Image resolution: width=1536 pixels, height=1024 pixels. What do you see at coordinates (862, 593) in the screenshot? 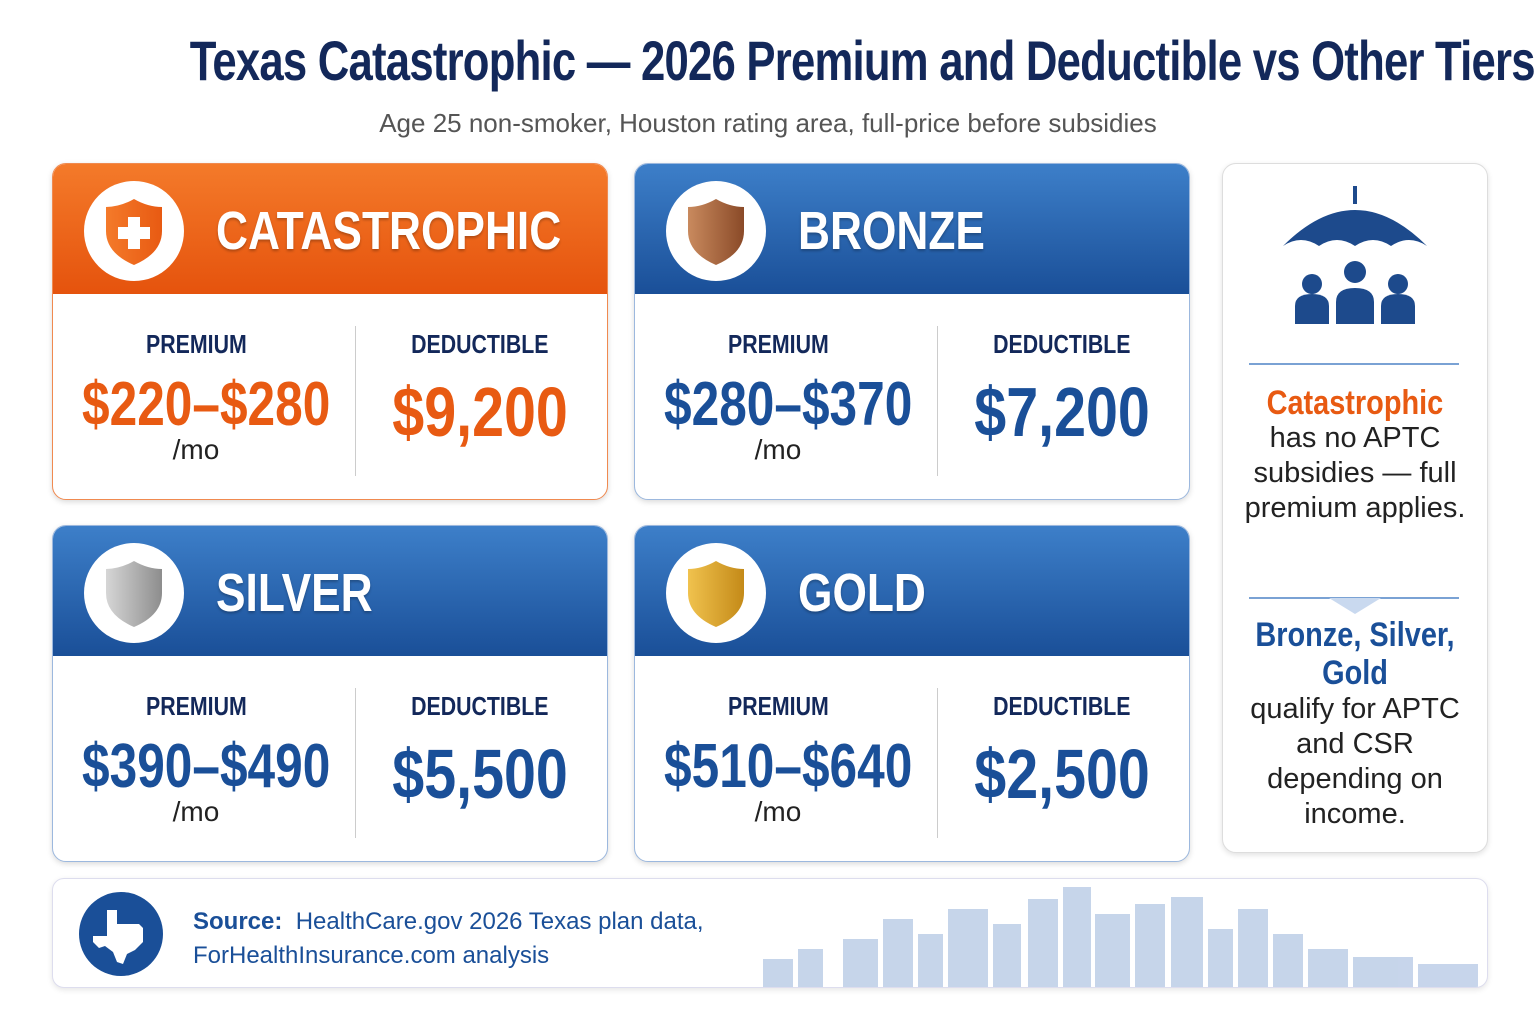
I see `tier-name: GOLD` at bounding box center [862, 593].